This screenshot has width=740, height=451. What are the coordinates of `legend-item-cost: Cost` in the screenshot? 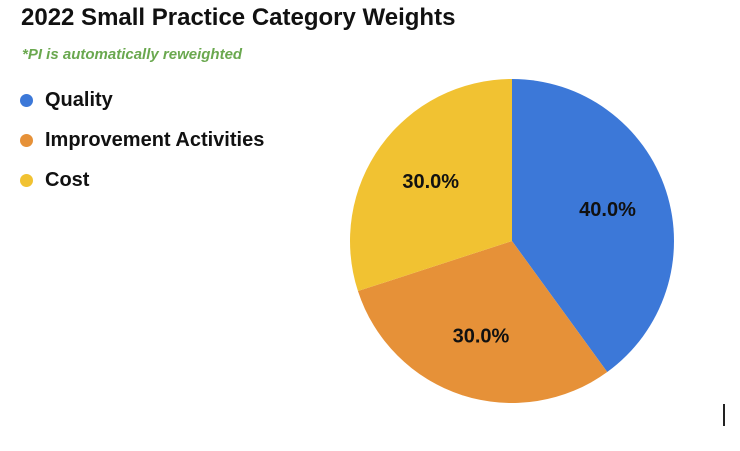 It's located at (142, 180).